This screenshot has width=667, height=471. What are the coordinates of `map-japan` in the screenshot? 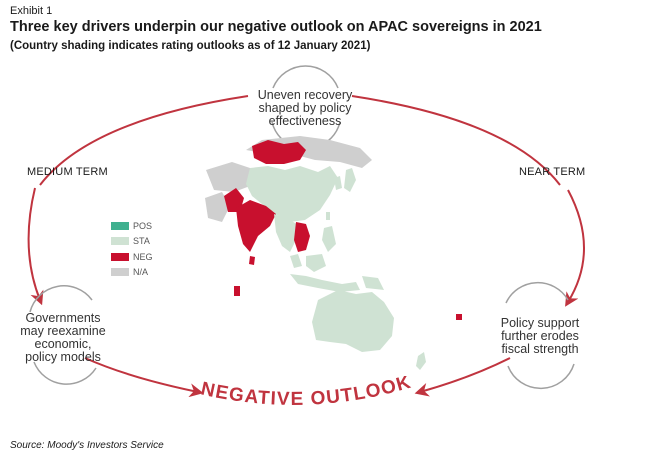 It's located at (350, 180).